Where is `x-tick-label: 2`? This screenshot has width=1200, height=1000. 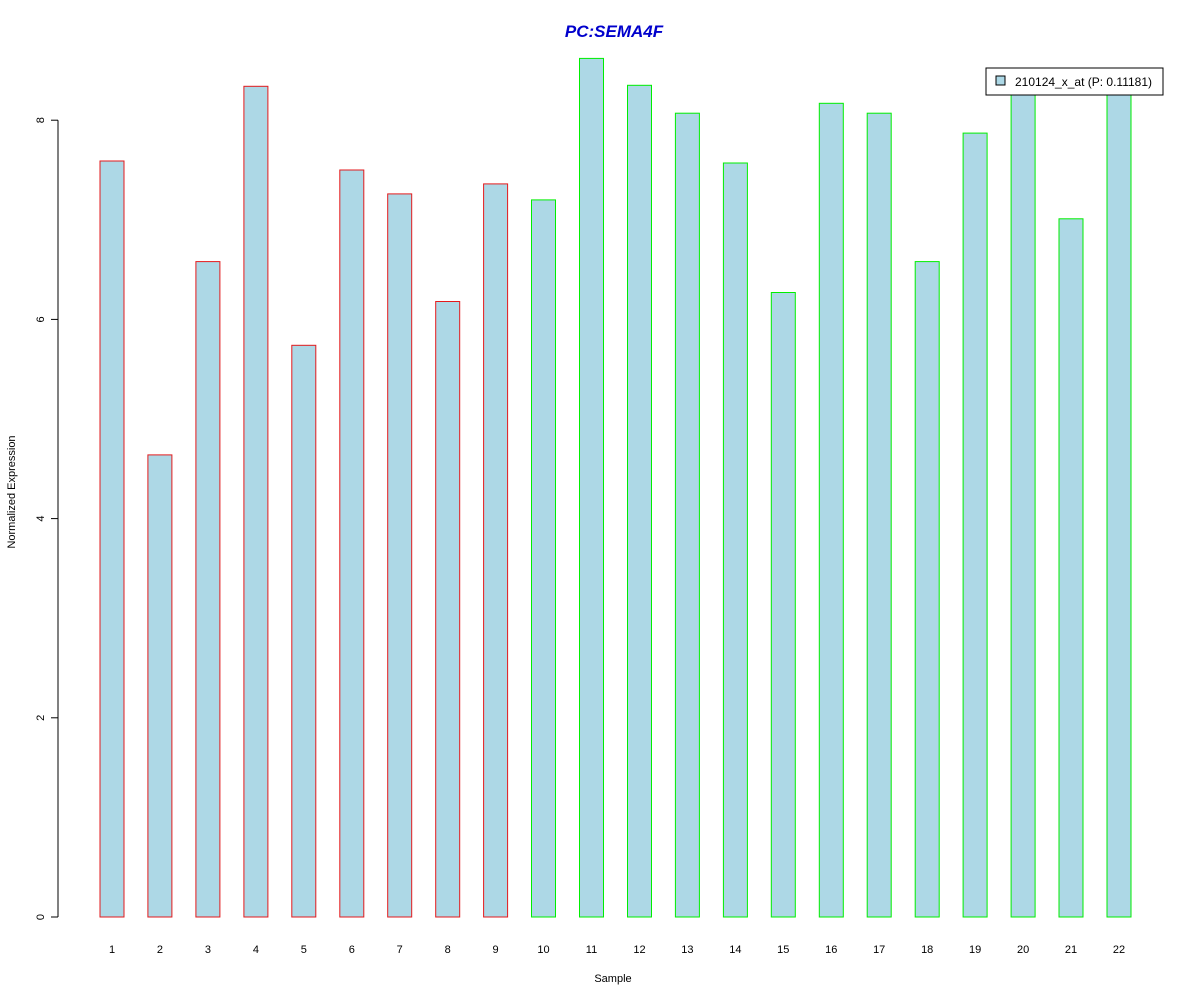 x-tick-label: 2 is located at coordinates (160, 950).